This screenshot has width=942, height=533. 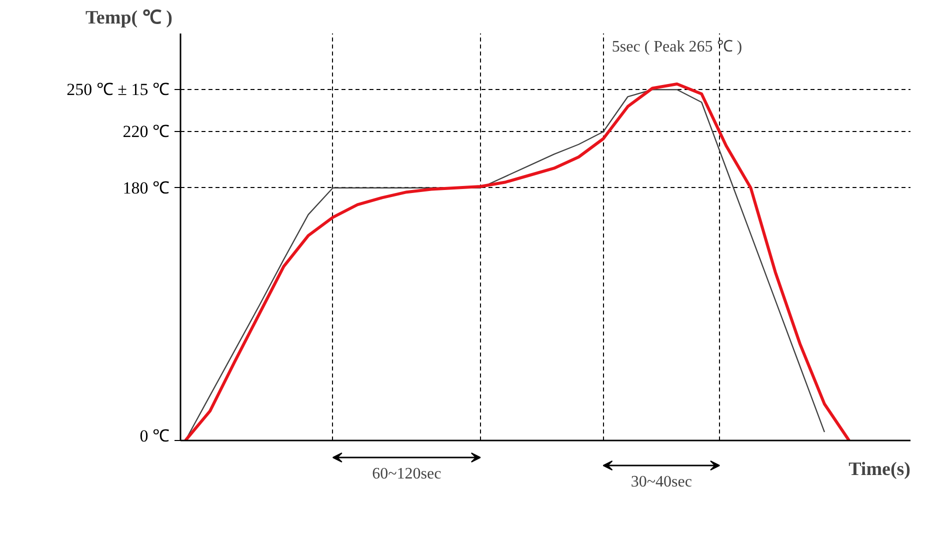 What do you see at coordinates (146, 188) in the screenshot?
I see `y-tick-label: 180 ℃` at bounding box center [146, 188].